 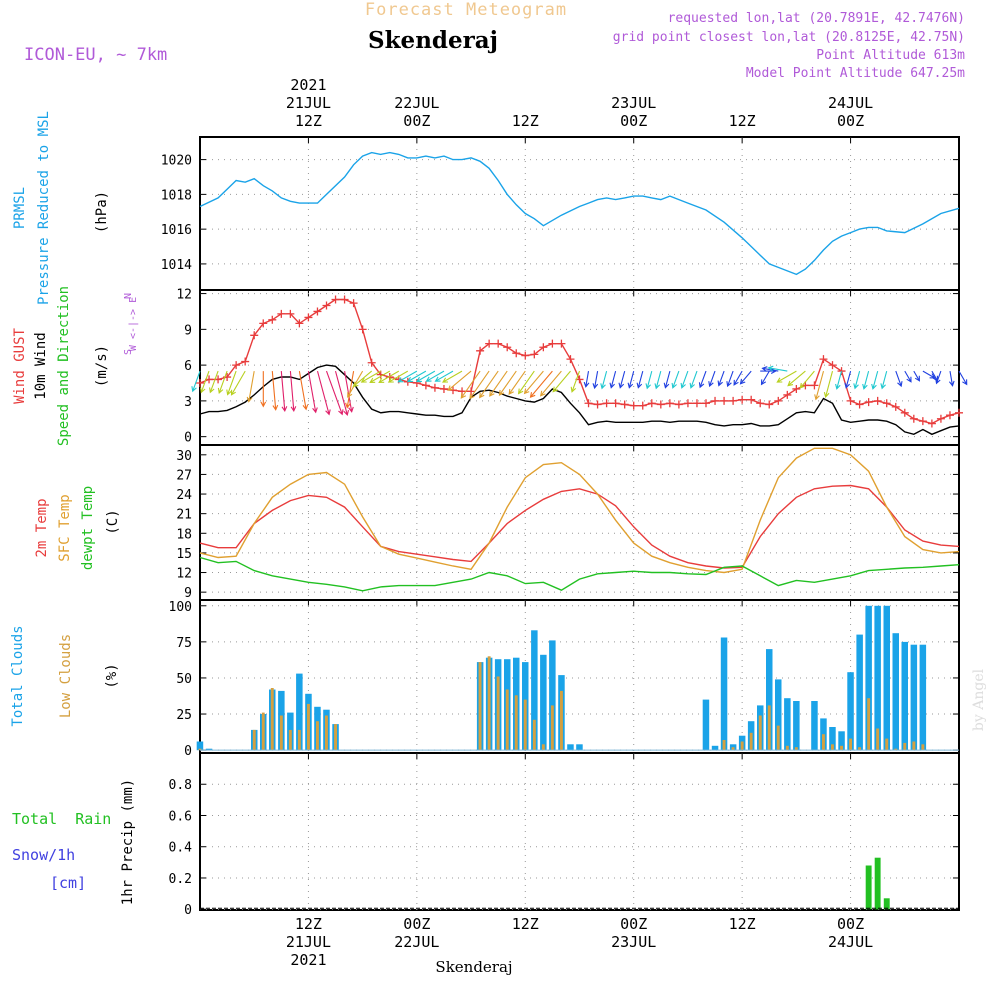 What do you see at coordinates (188, 593) in the screenshot?
I see `y-tick-label: 9` at bounding box center [188, 593].